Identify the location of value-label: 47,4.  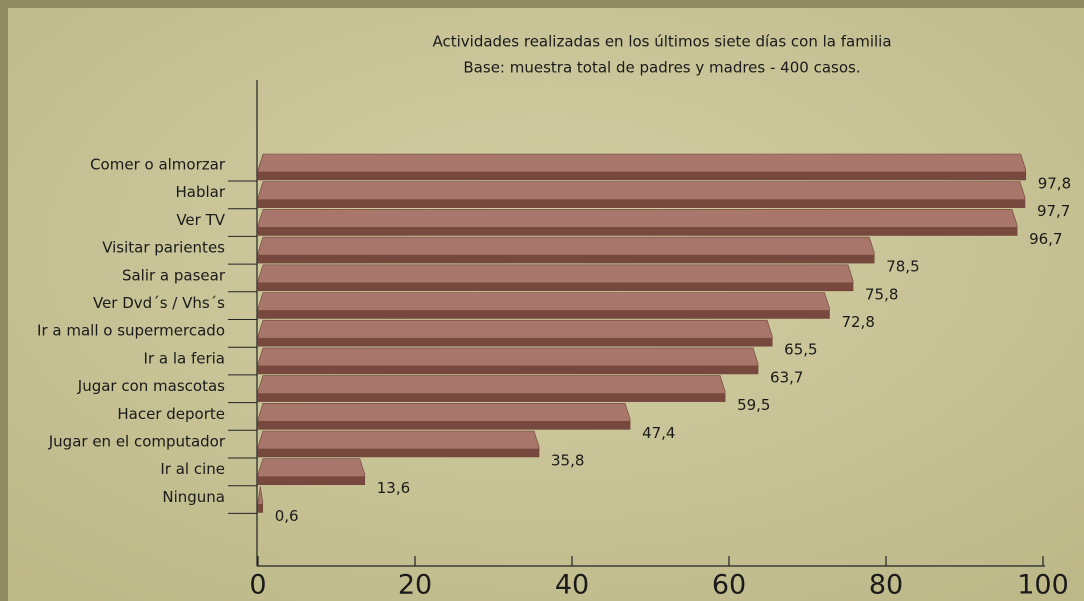
(658, 433).